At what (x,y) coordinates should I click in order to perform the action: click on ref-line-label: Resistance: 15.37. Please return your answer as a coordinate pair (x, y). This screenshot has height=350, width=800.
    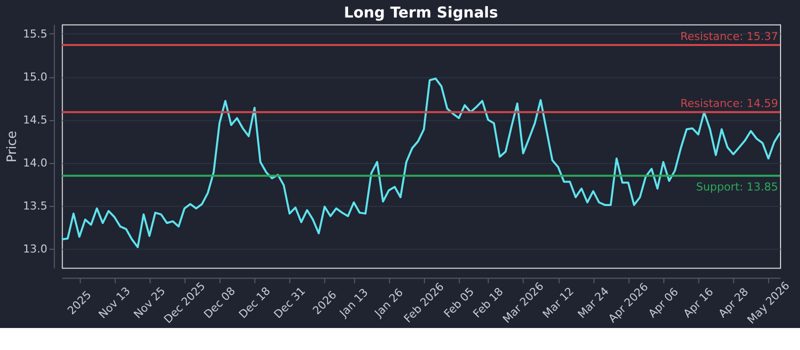
    Looking at the image, I should click on (729, 37).